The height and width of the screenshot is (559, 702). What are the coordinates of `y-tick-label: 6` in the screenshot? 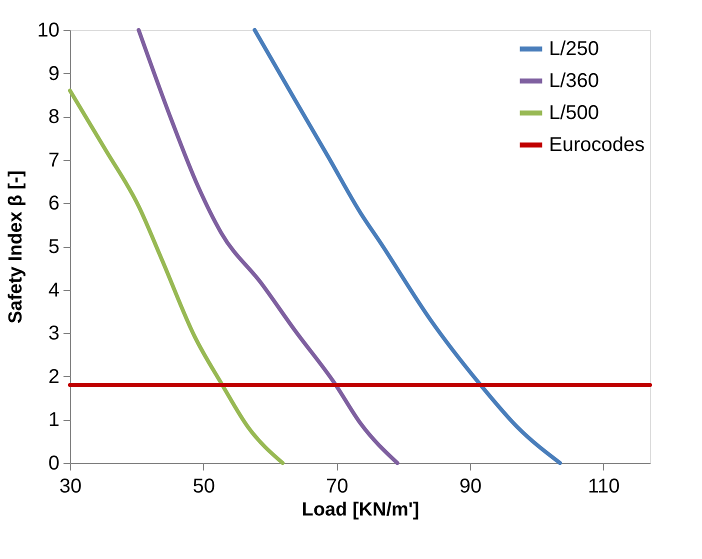 It's located at (54, 203).